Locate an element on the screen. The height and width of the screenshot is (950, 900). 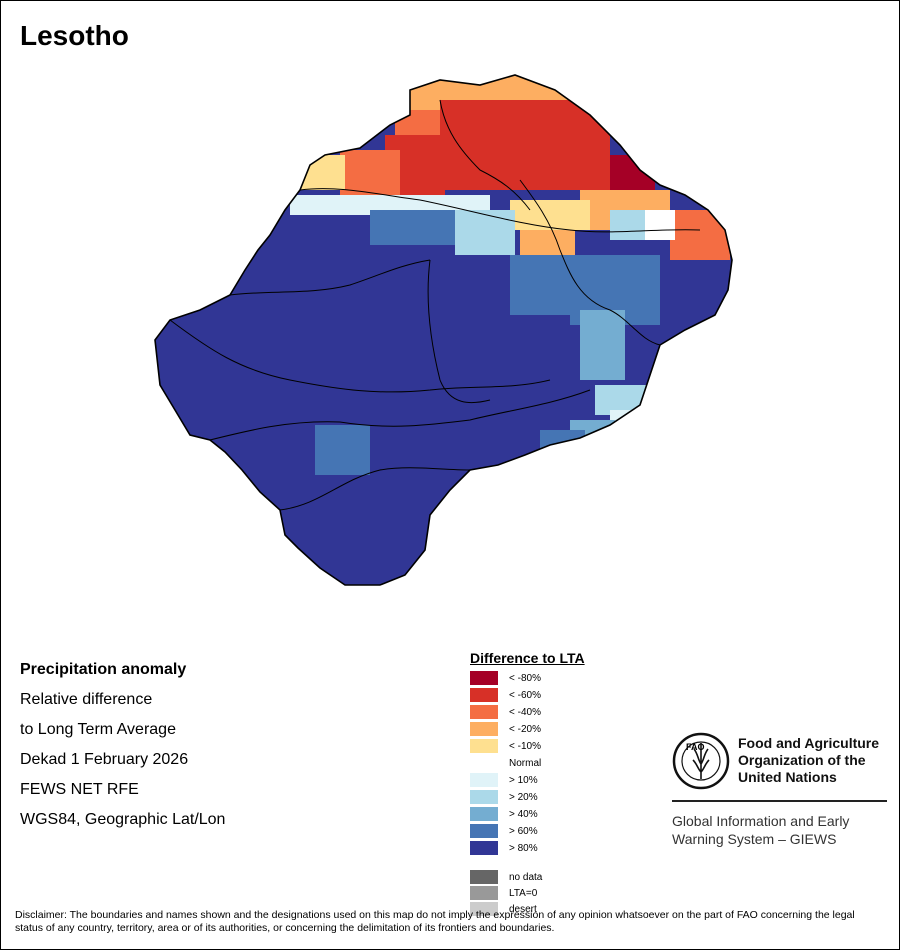
legend-item: < -60% is located at coordinates (505, 695).